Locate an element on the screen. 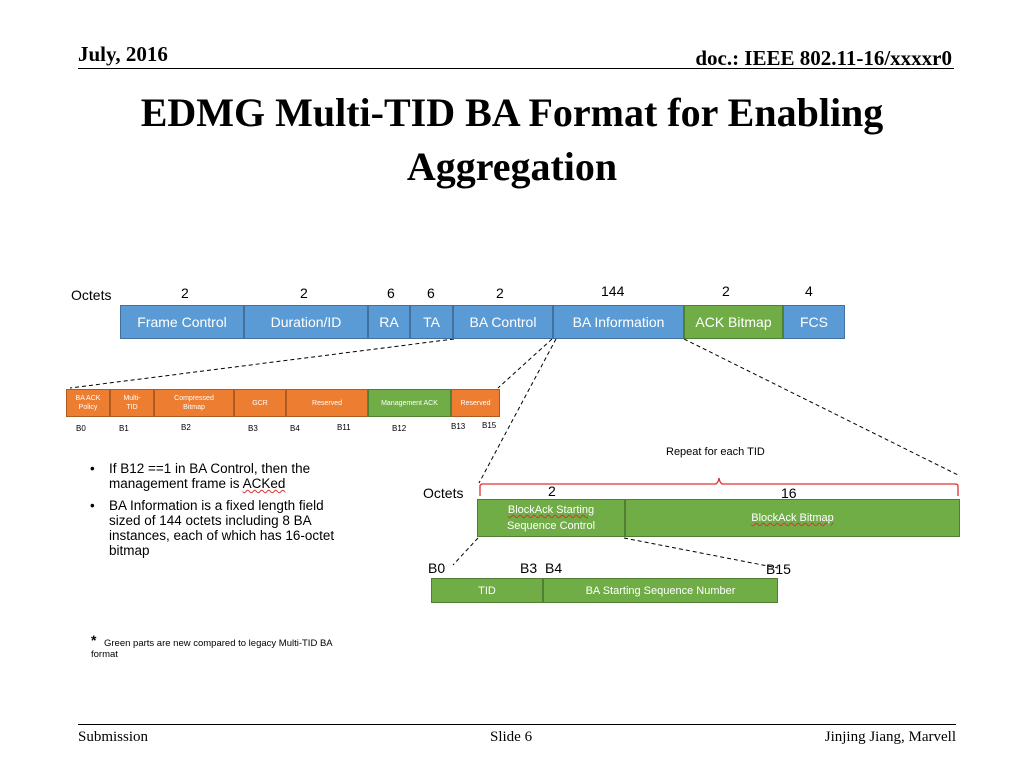 This screenshot has height=768, width=1024. field-ra: RA is located at coordinates (389, 322).